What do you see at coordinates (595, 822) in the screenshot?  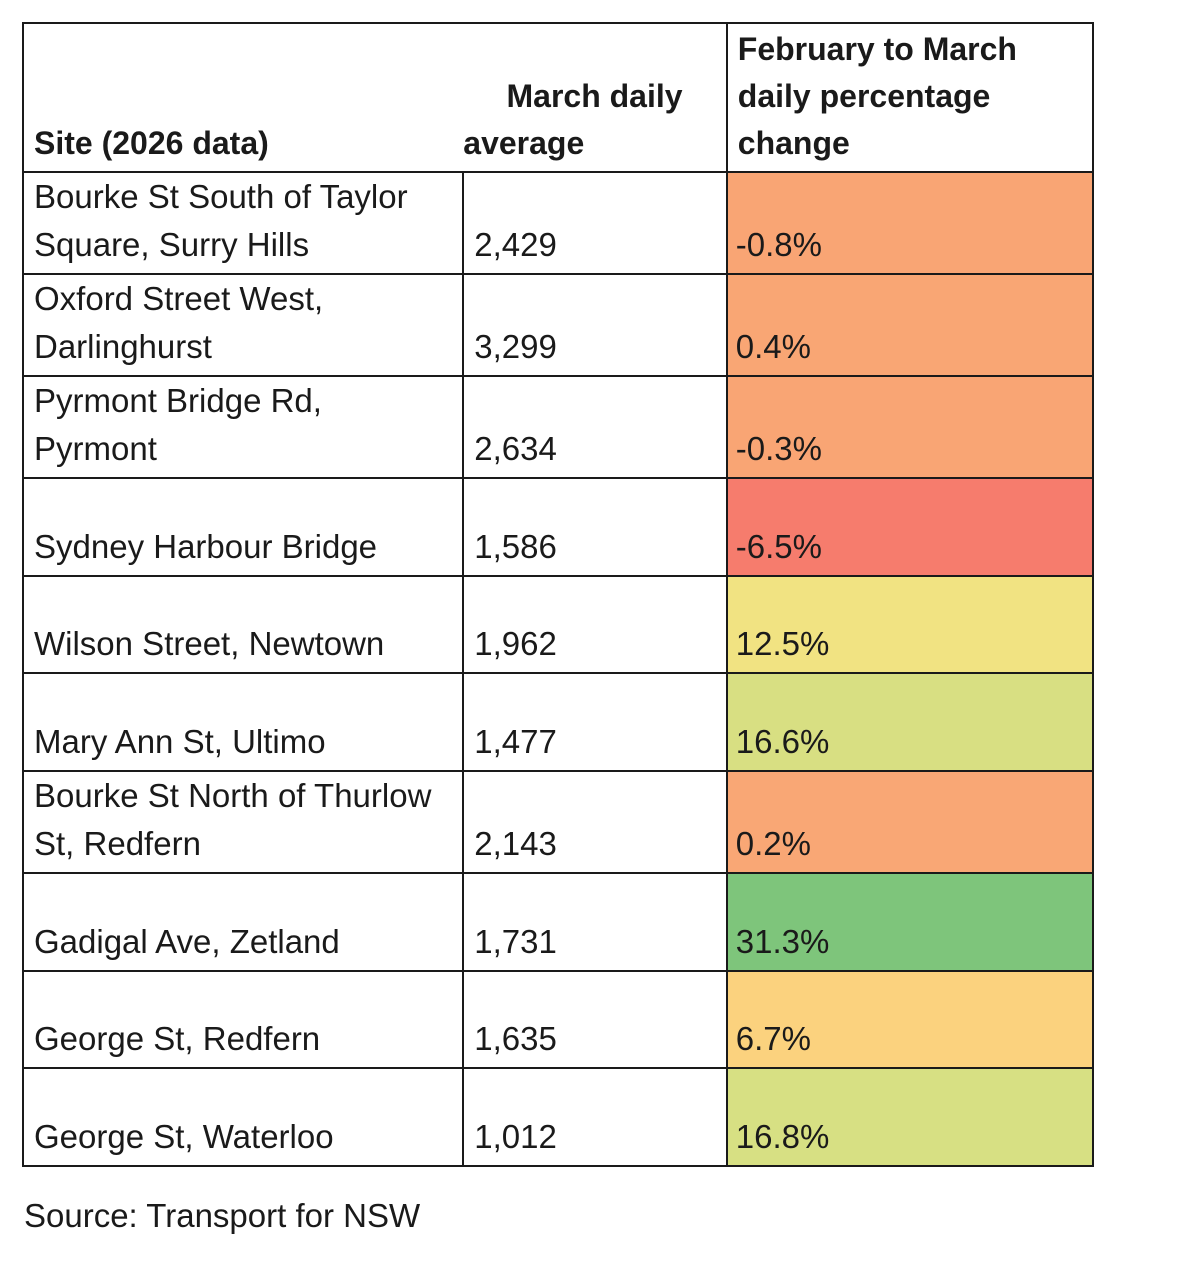 I see `march-average-cell: 2,143` at bounding box center [595, 822].